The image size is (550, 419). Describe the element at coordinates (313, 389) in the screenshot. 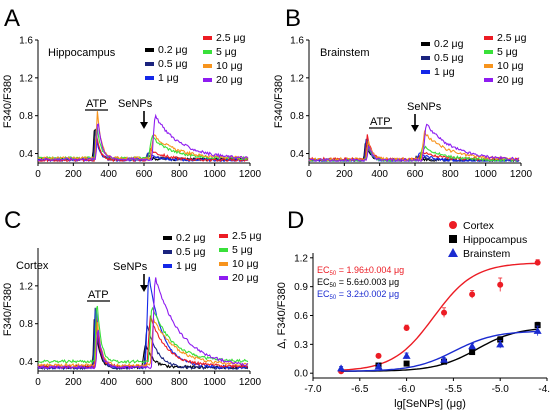

I see `x-tick-label: -7.0` at that location.